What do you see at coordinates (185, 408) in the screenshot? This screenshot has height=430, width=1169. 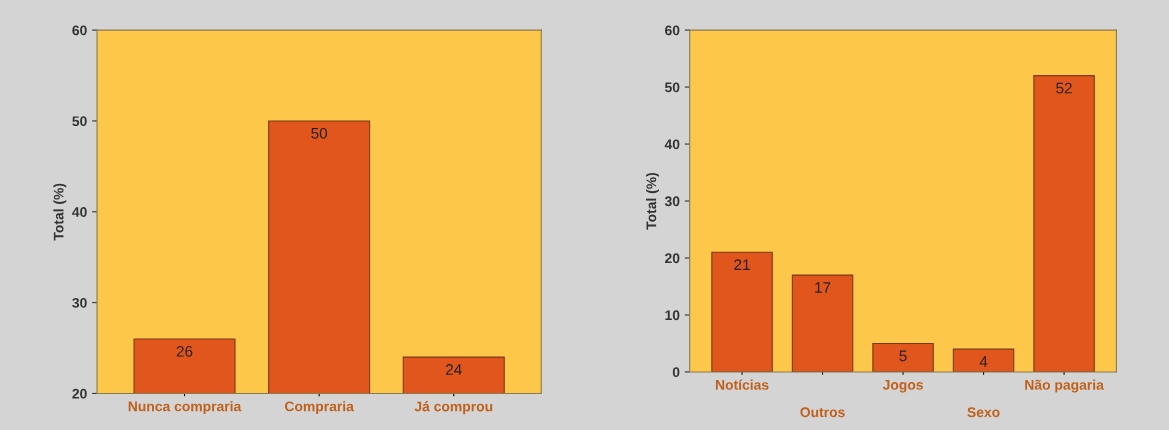 I see `x-tick-label: Nunca compraria` at bounding box center [185, 408].